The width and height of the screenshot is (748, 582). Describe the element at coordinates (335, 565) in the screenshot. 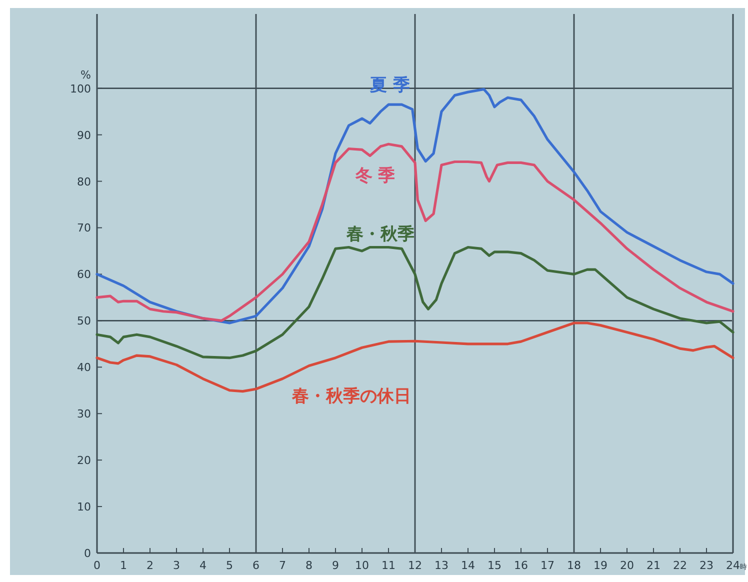

I see `x-tick-label: 9` at that location.